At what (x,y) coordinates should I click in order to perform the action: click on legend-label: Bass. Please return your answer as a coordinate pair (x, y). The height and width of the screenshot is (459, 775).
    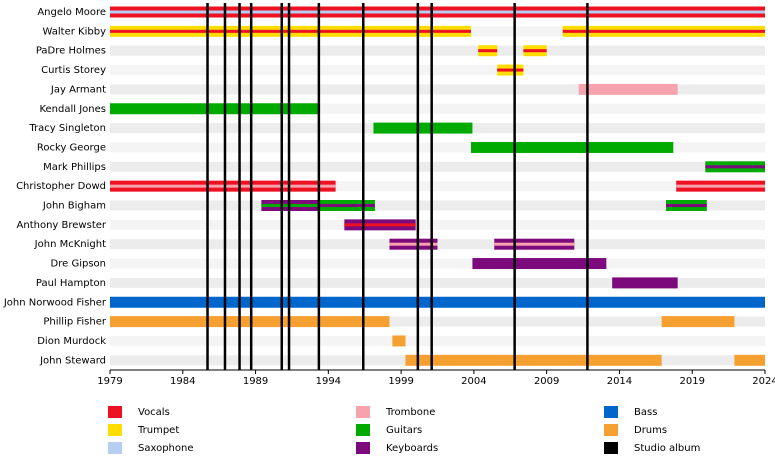
    Looking at the image, I should click on (645, 412).